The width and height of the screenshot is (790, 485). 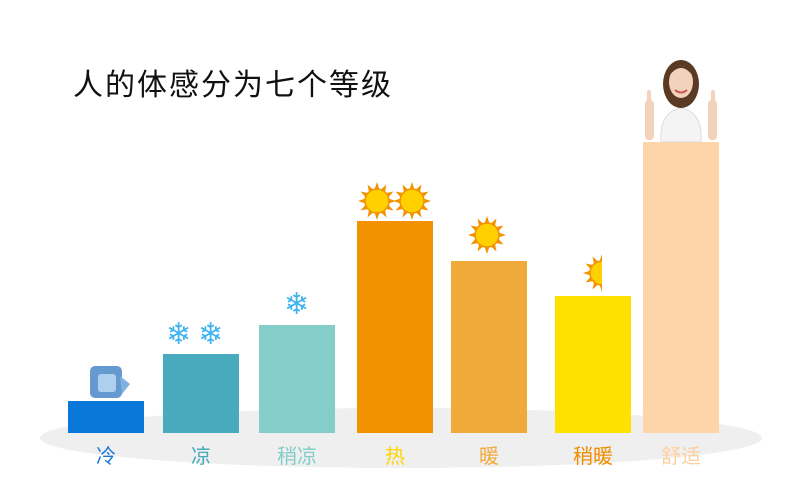 What do you see at coordinates (106, 456) in the screenshot?
I see `category-label: 冷` at bounding box center [106, 456].